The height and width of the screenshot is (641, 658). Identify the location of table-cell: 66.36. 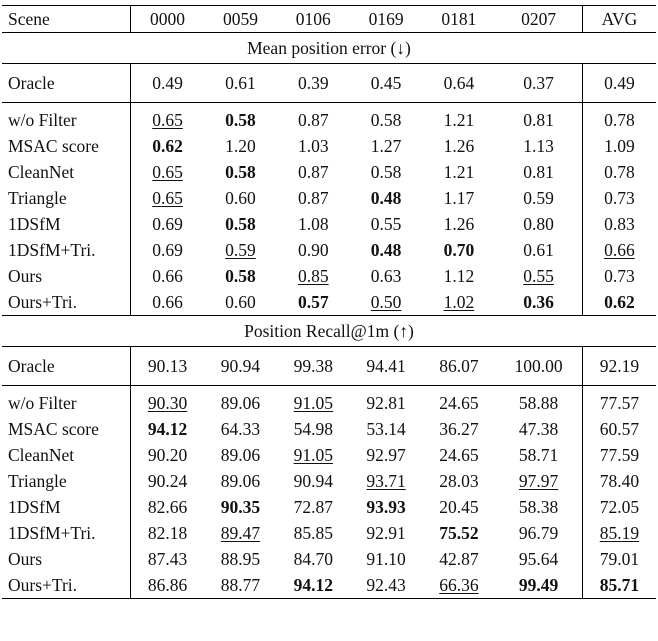
(459, 585).